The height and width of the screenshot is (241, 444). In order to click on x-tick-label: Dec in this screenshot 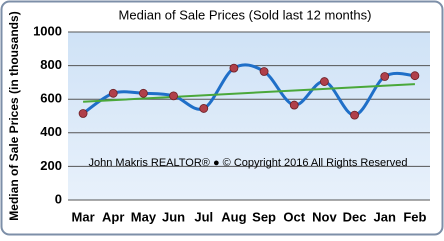, I will do `click(355, 216)`.